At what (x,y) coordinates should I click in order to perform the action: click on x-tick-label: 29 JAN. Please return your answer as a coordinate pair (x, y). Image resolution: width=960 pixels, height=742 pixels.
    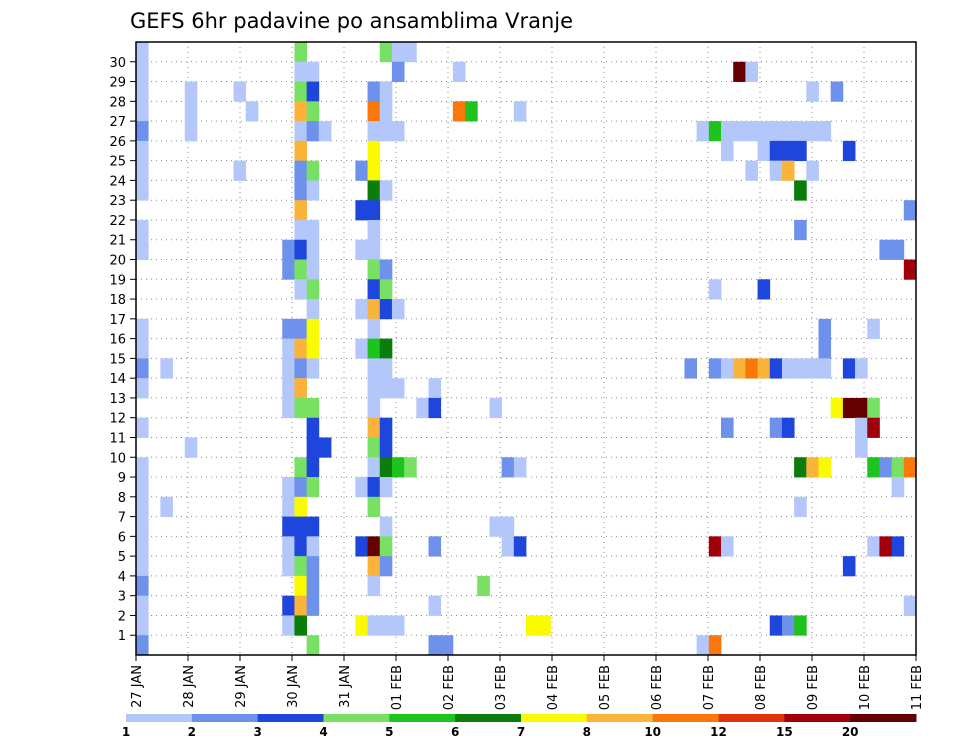
    Looking at the image, I should click on (241, 686).